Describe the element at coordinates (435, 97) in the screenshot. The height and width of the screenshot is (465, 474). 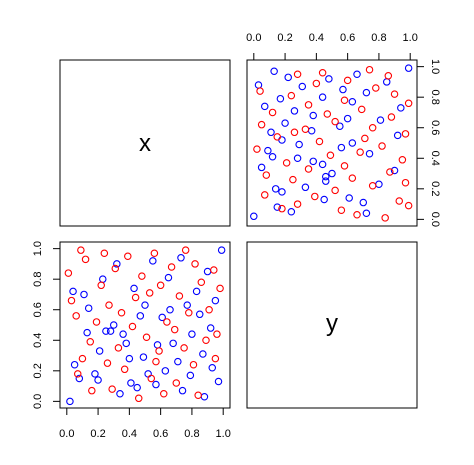
I see `right-axis-tick-label: 0.8` at that location.